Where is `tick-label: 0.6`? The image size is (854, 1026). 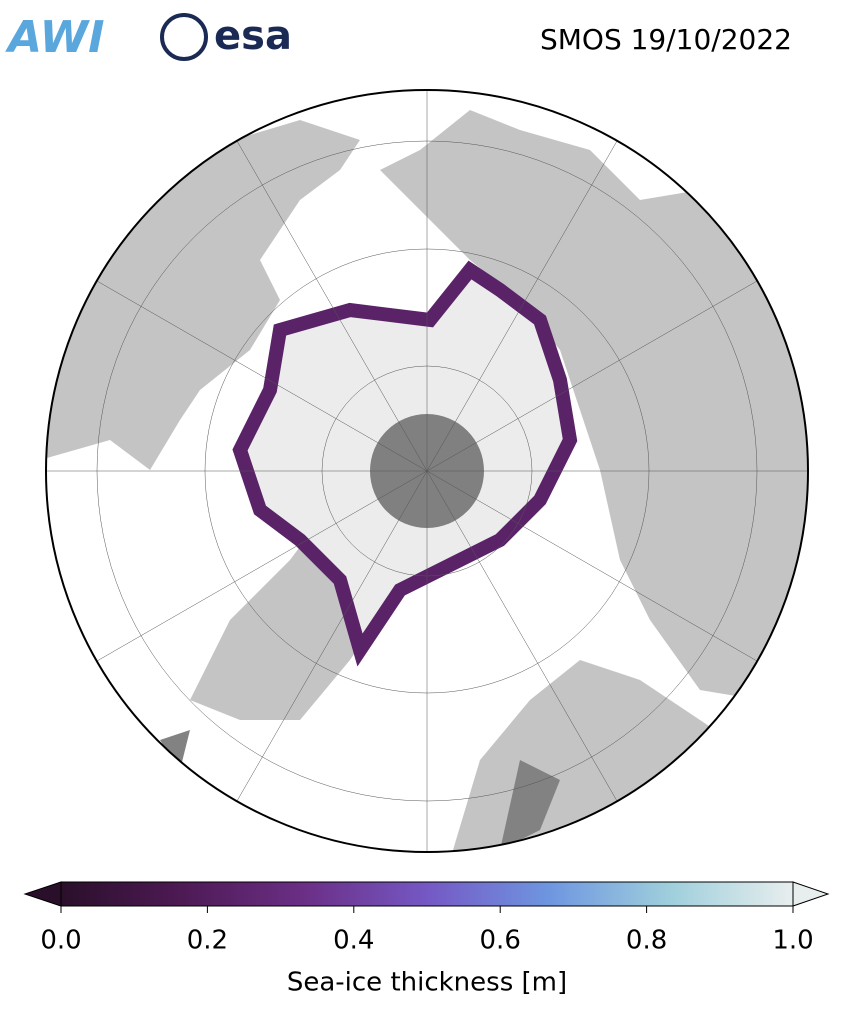 tick-label: 0.6 is located at coordinates (500, 941).